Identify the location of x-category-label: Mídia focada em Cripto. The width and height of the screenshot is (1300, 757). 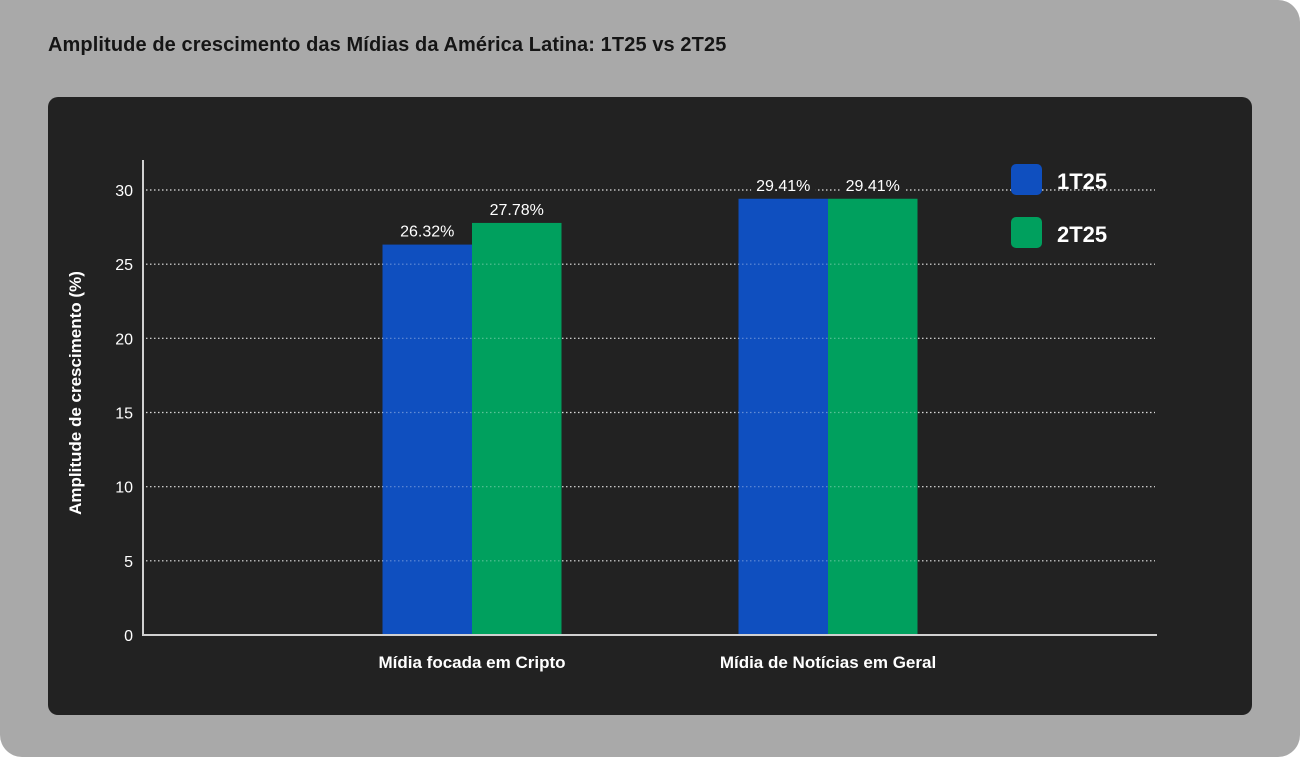
(471, 662).